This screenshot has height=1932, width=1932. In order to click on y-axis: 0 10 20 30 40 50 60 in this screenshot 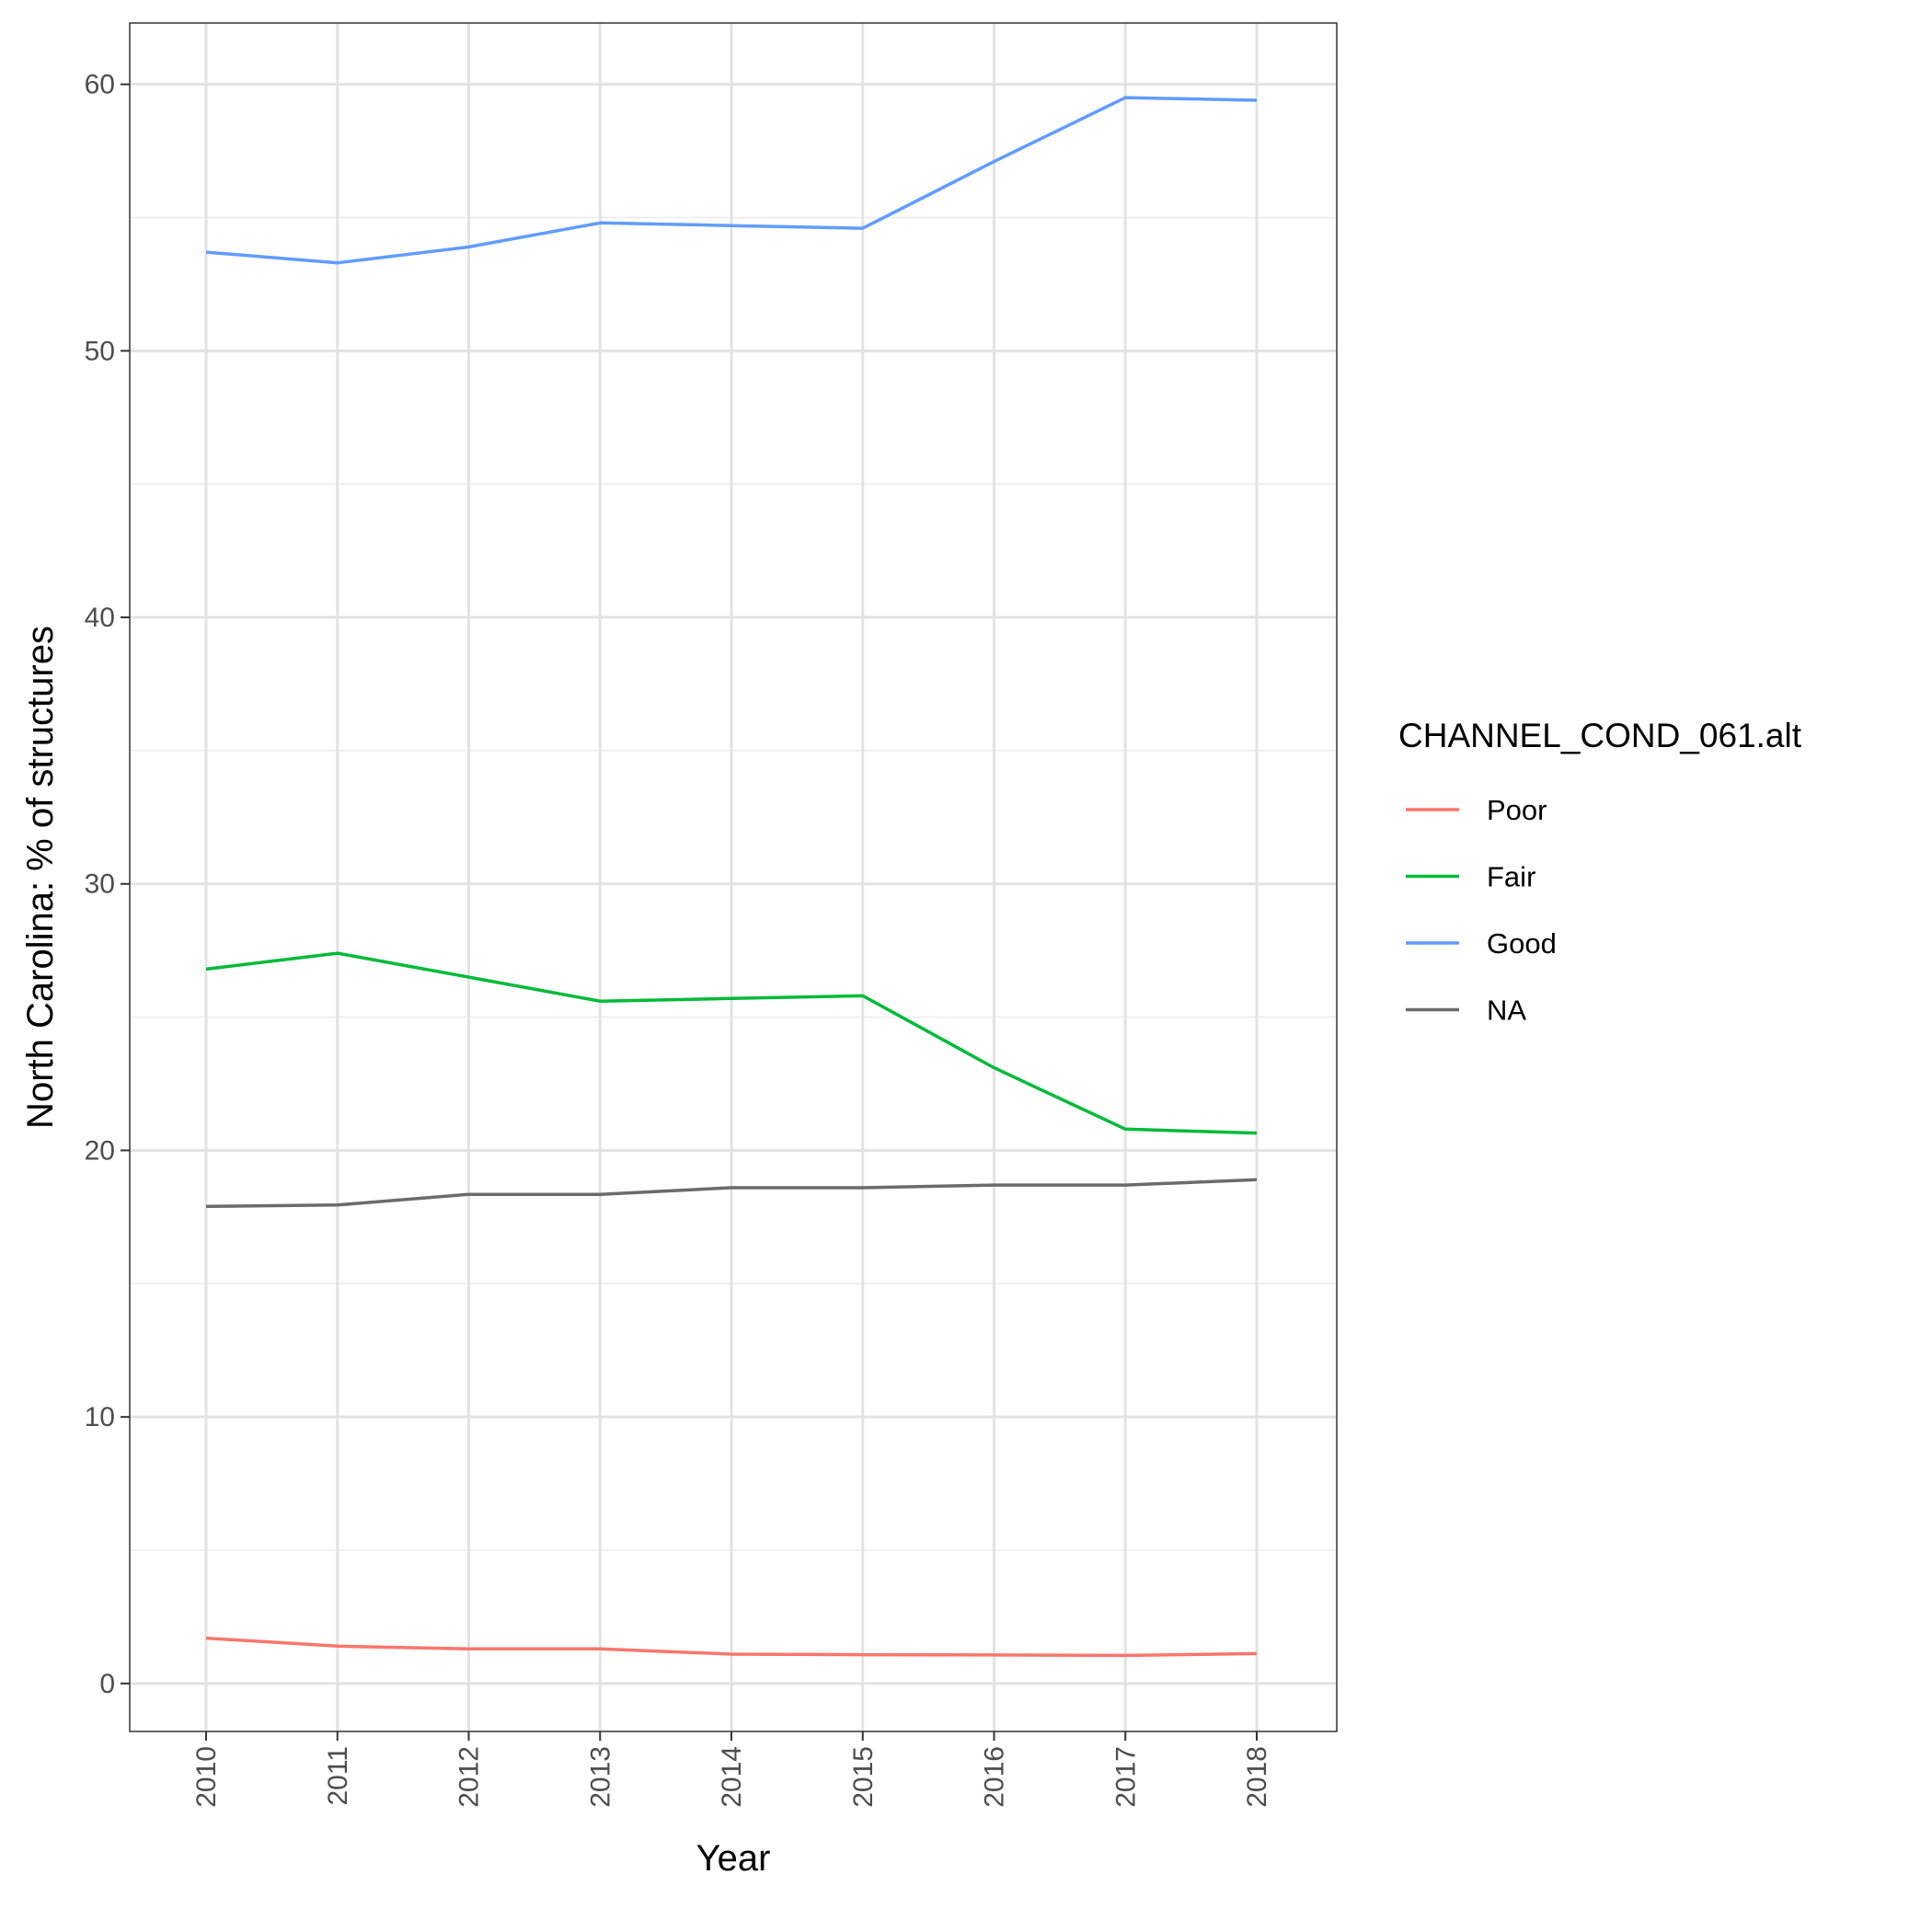, I will do `click(107, 884)`.